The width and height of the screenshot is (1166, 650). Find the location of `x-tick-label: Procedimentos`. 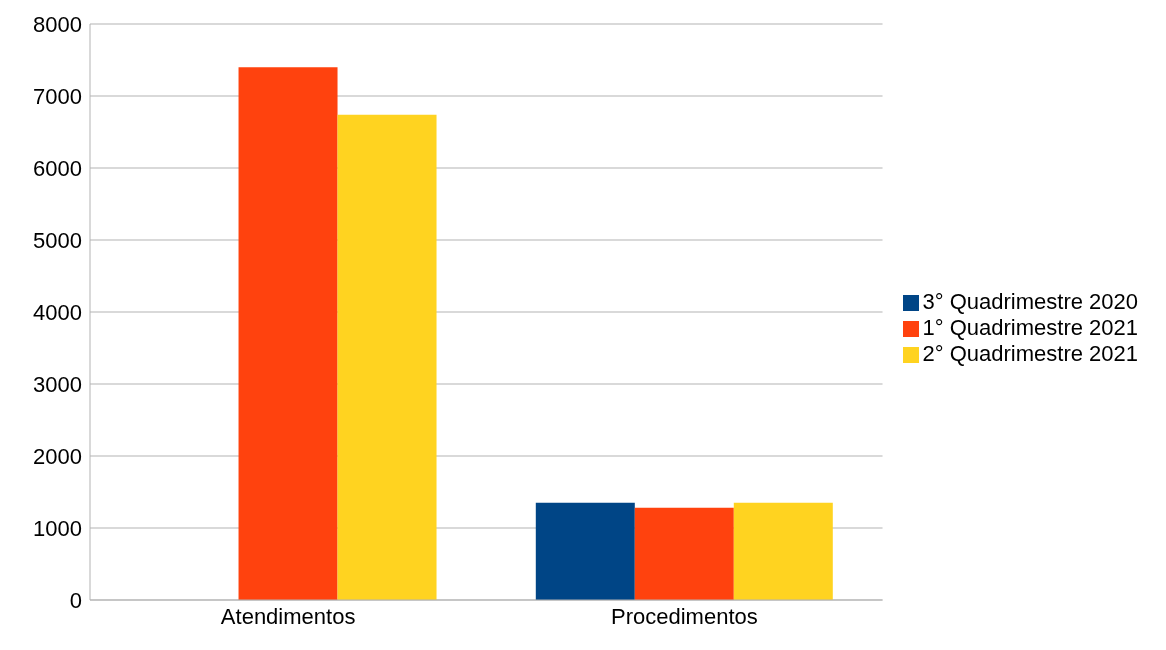

x-tick-label: Procedimentos is located at coordinates (684, 616).